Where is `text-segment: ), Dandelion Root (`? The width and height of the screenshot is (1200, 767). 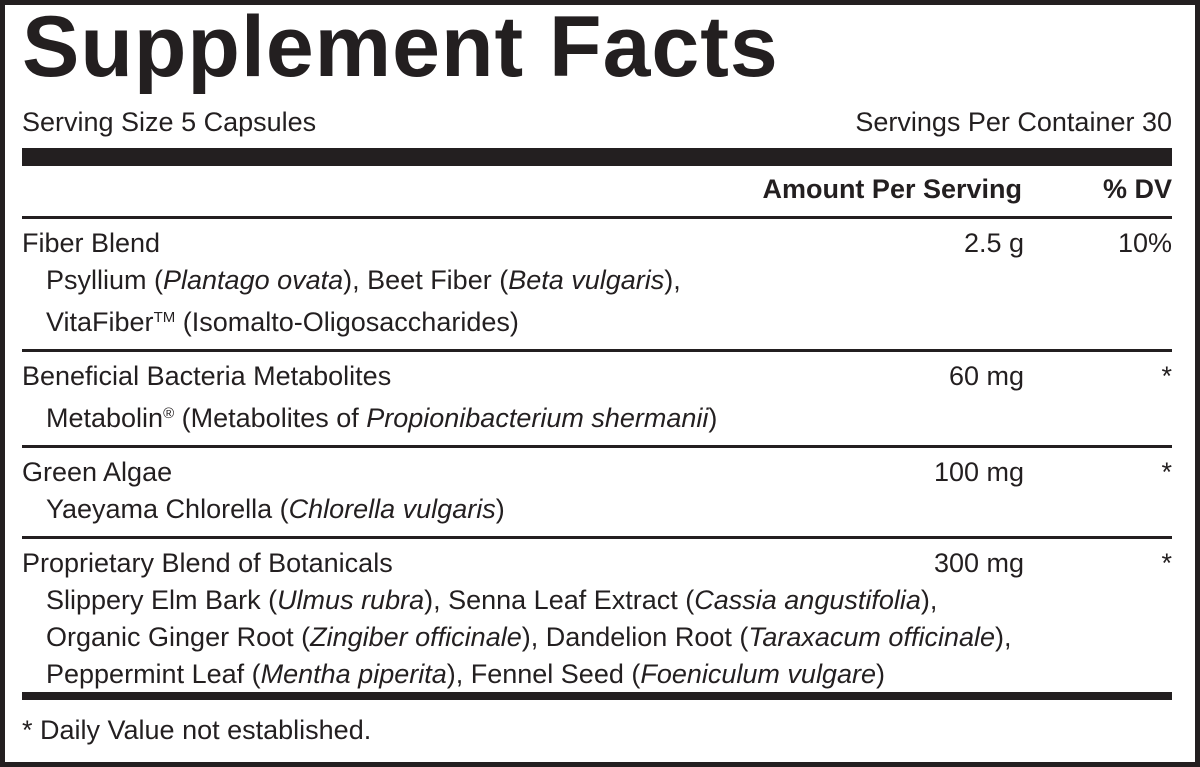 text-segment: ), Dandelion Root ( is located at coordinates (635, 637).